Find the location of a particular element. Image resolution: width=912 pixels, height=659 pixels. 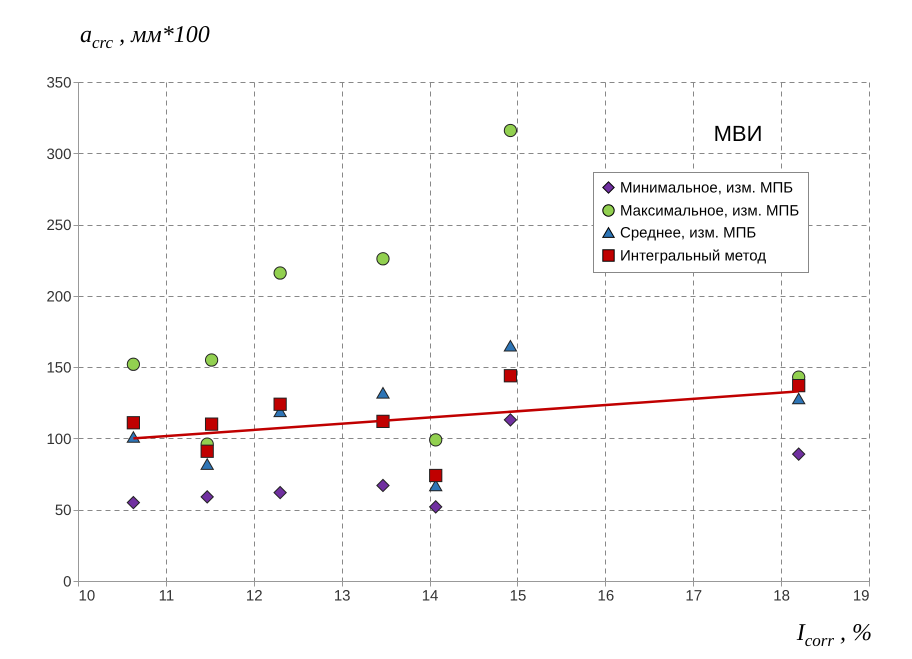

y-tick-label: 0 is located at coordinates (67, 582).